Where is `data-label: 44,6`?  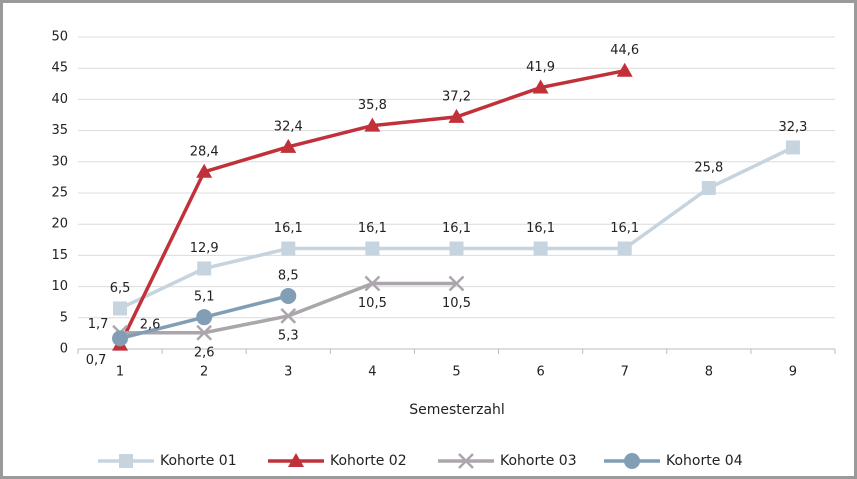
data-label: 44,6 is located at coordinates (624, 50).